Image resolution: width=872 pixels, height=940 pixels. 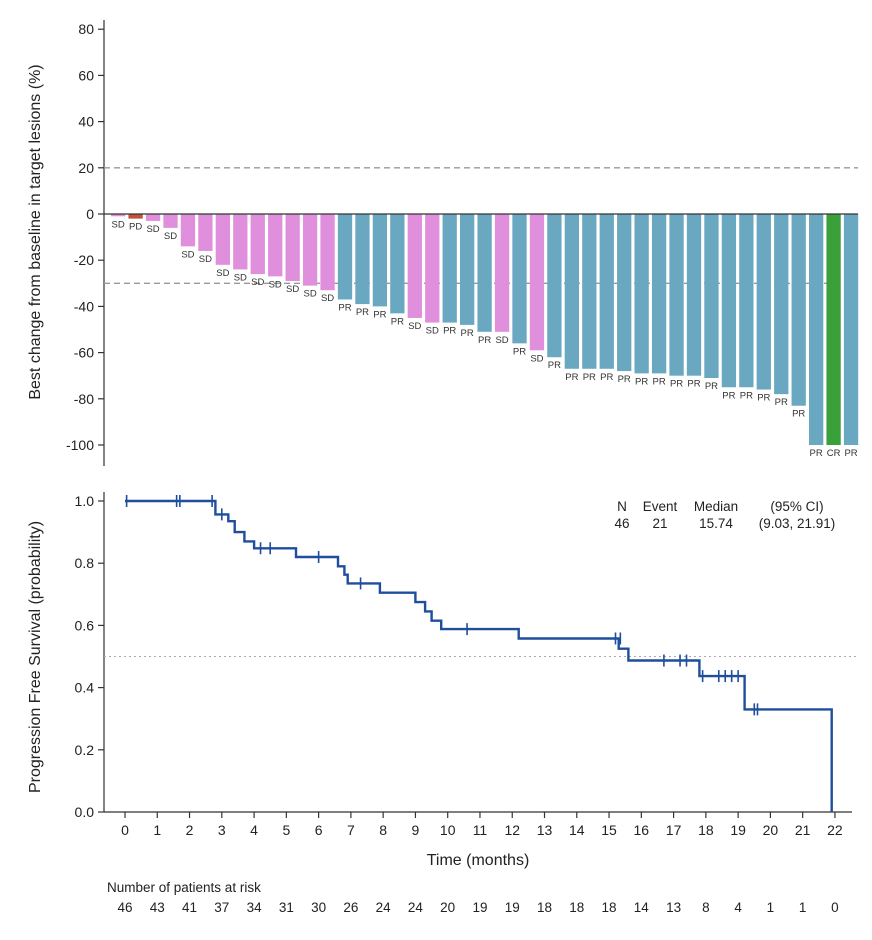 I want to click on km-stats-header: (95% CI), so click(x=796, y=506).